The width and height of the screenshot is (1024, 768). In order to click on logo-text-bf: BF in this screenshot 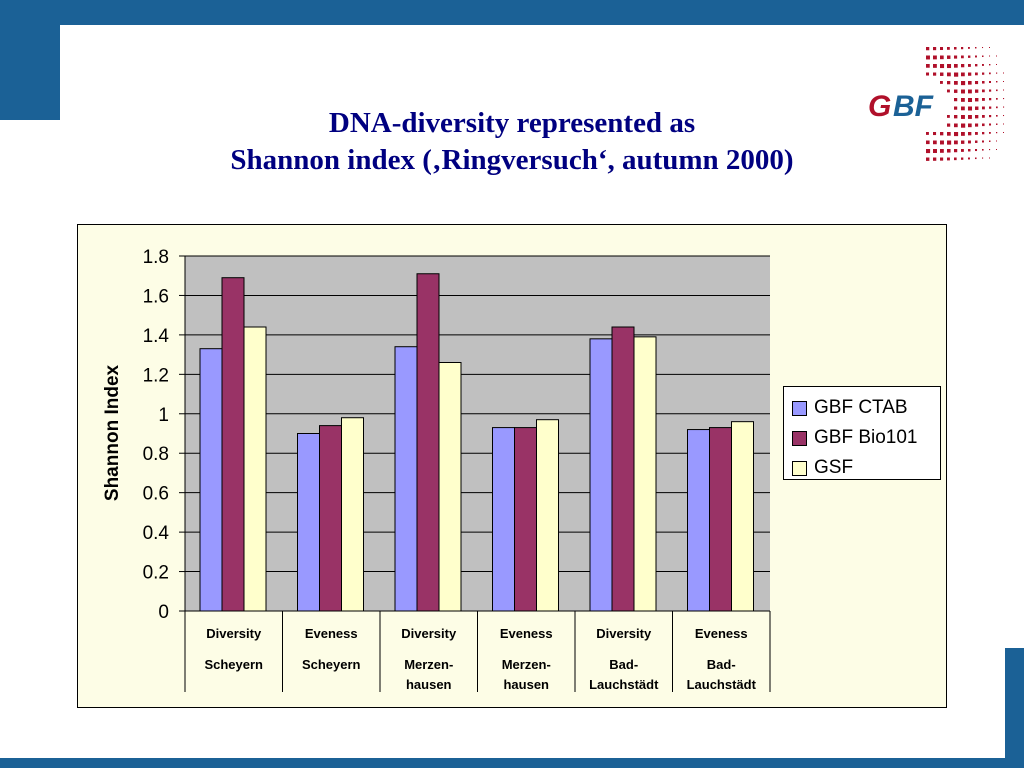, I will do `click(913, 106)`.